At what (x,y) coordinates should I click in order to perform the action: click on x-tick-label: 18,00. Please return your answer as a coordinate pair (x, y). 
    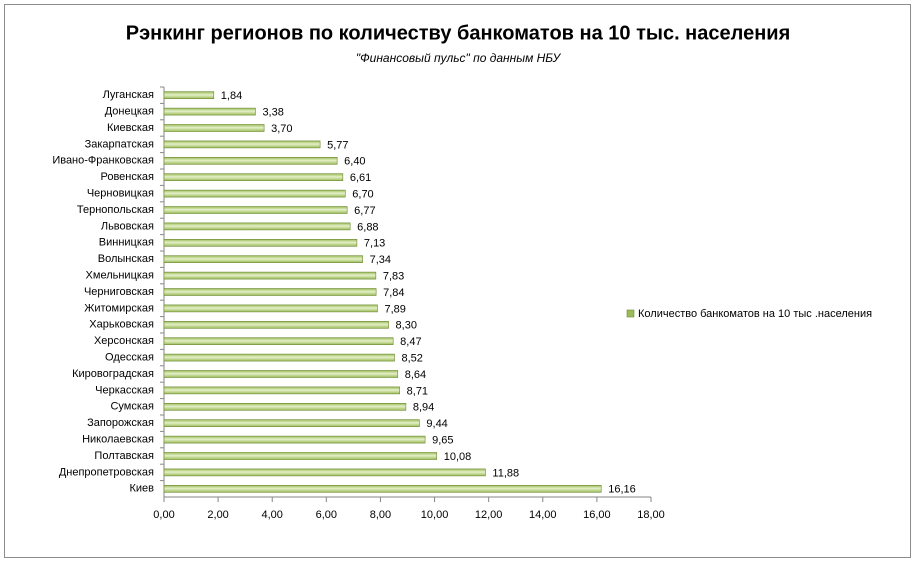
    Looking at the image, I should click on (651, 515).